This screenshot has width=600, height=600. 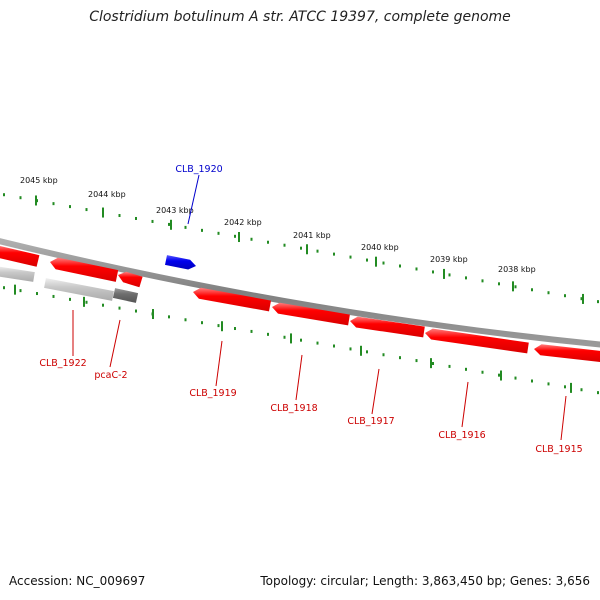 I want to click on scale-label: 2043 kbp, so click(x=175, y=210).